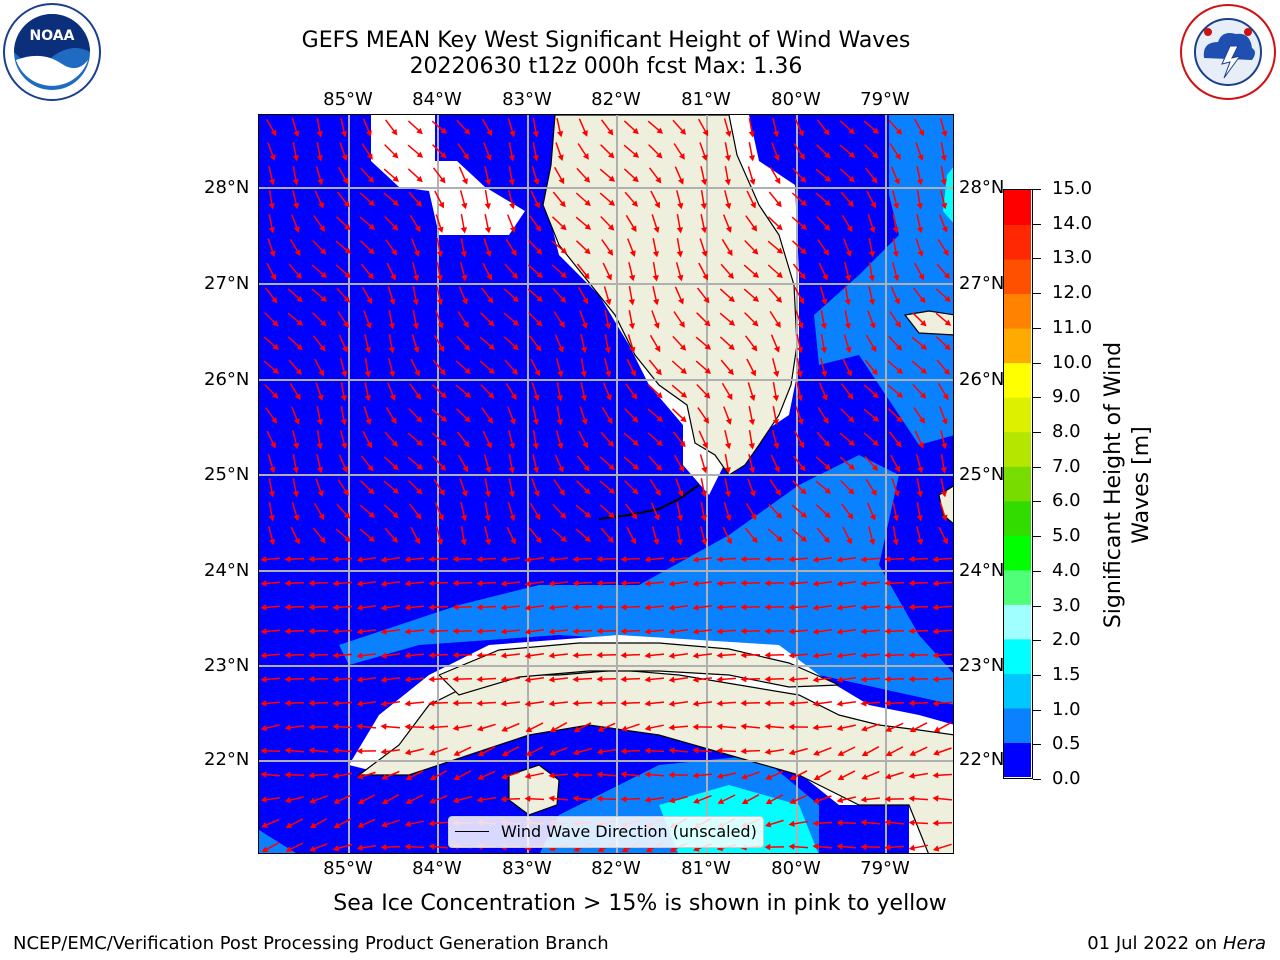 The height and width of the screenshot is (960, 1280). Describe the element at coordinates (1017, 449) in the screenshot. I see `colorbar-segment` at that location.